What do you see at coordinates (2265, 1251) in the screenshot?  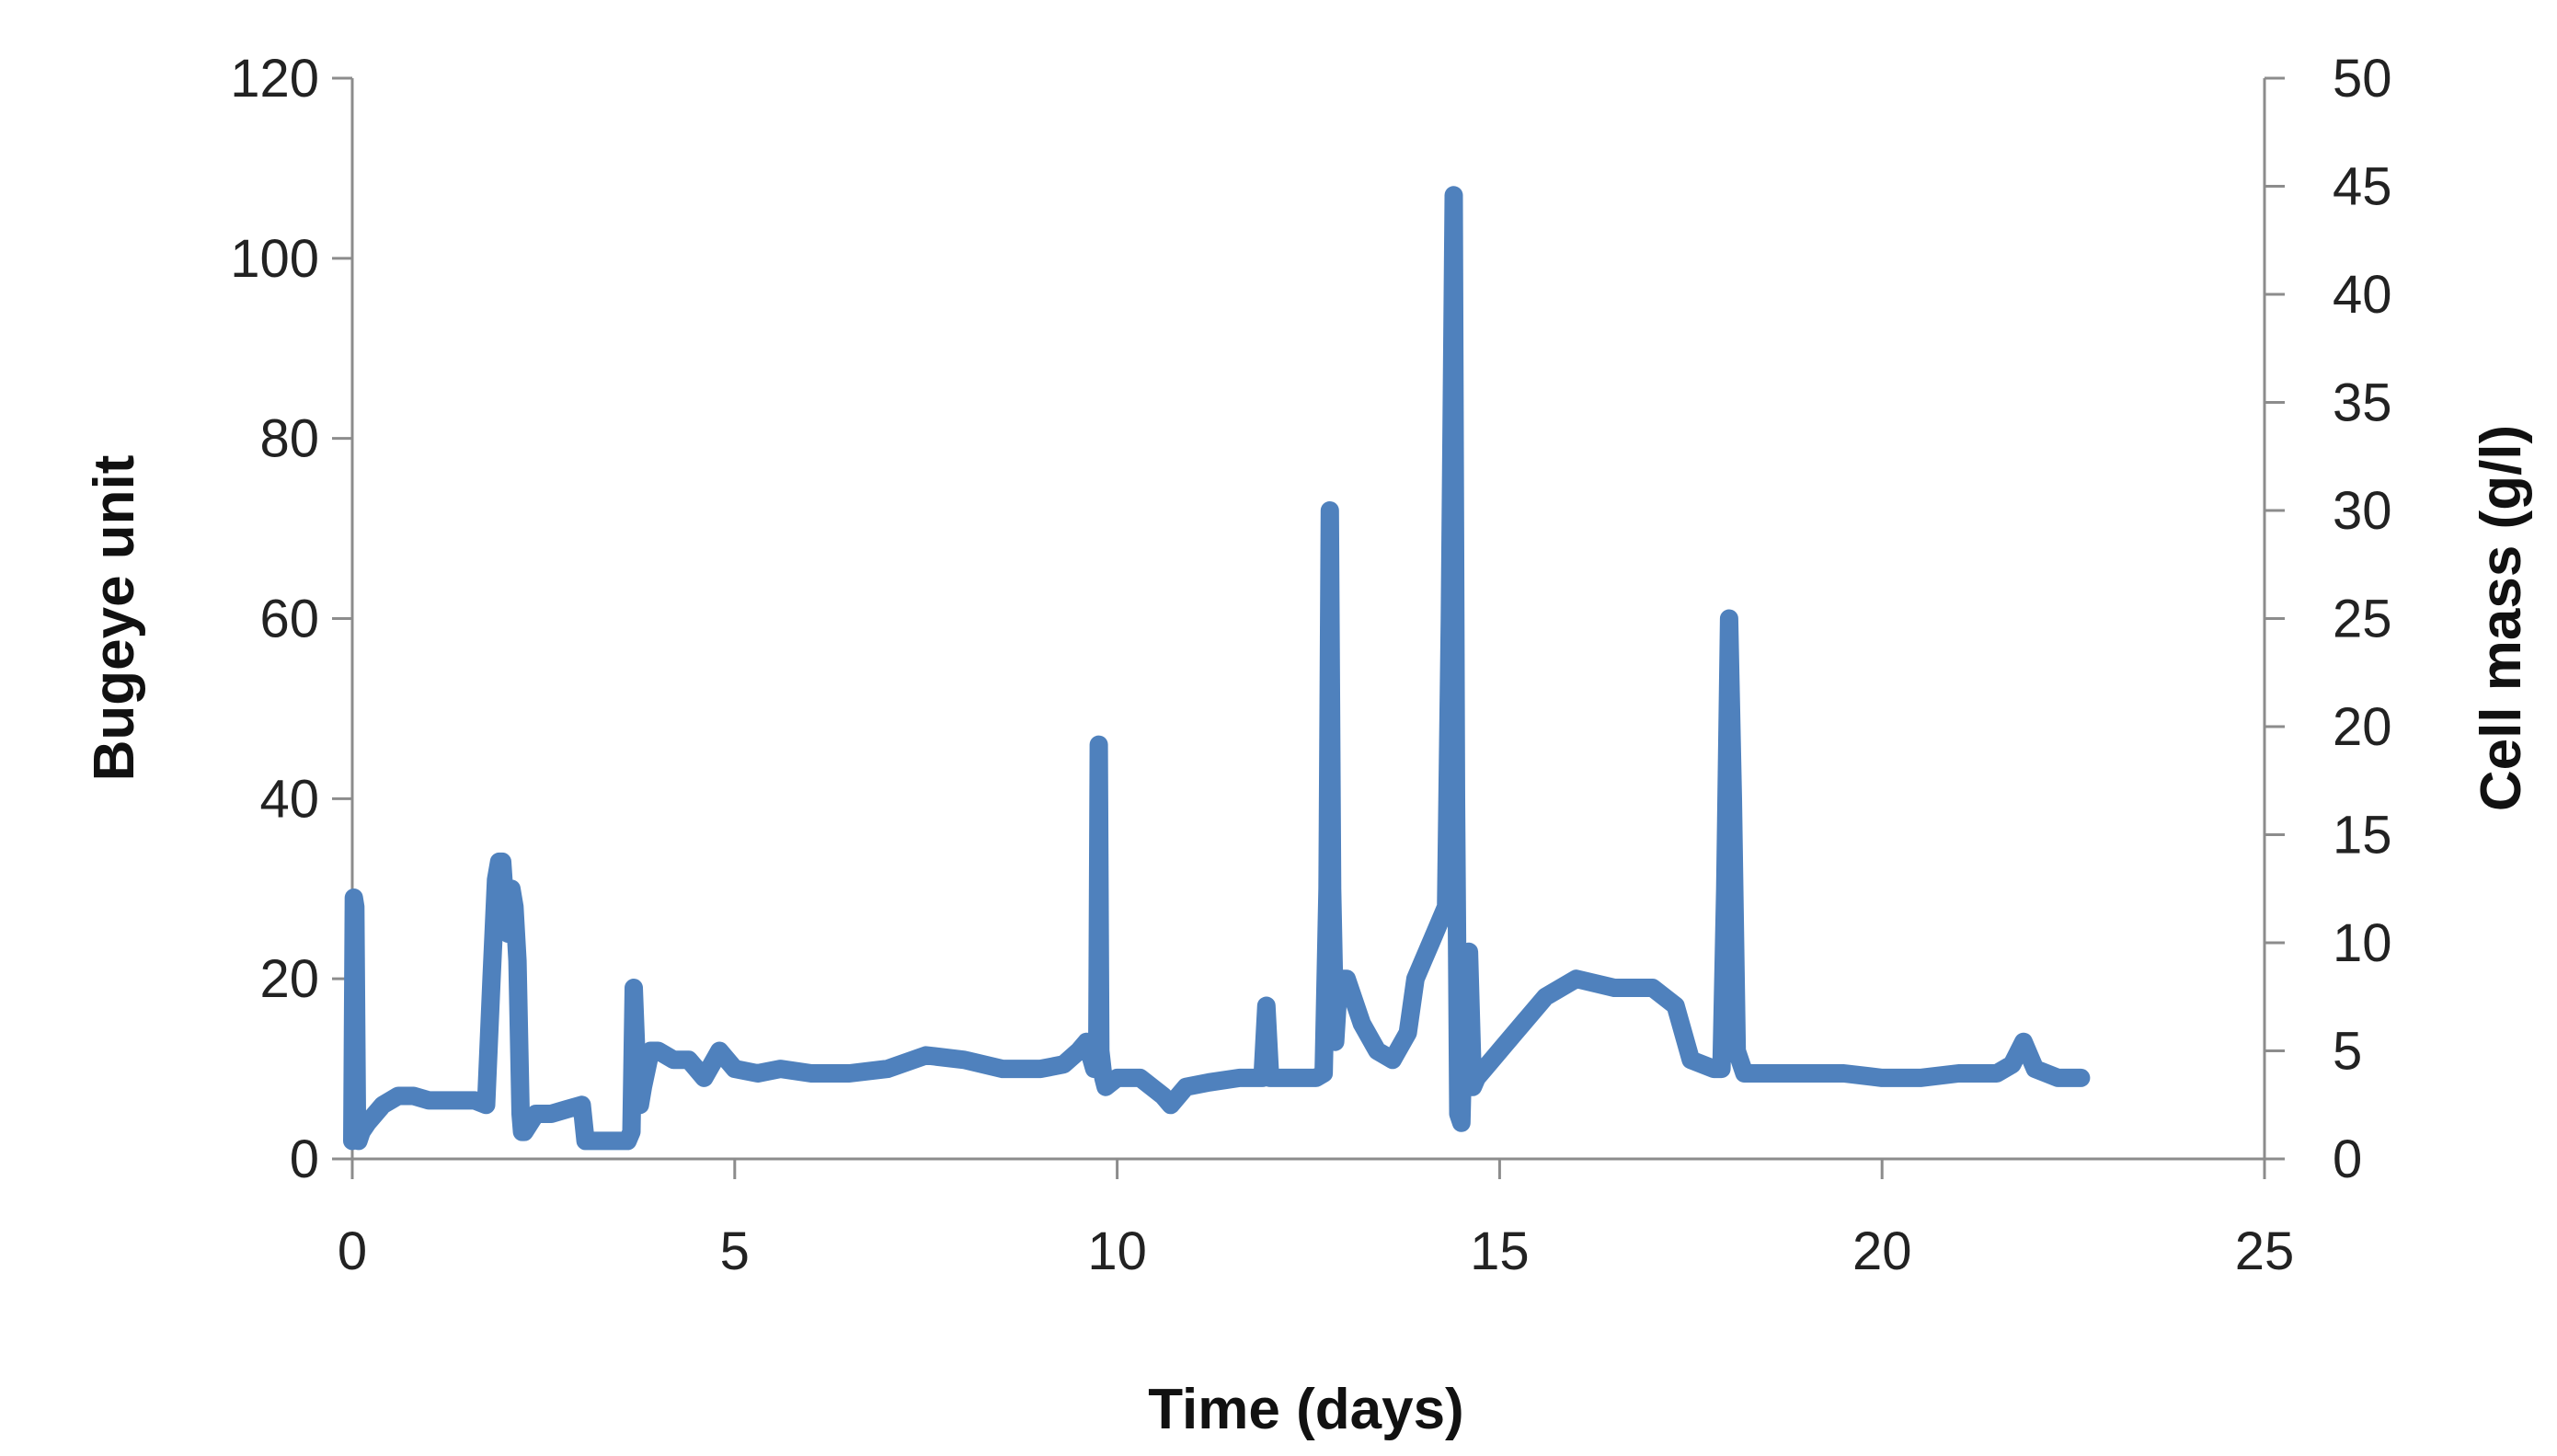 I see `x-tick-label: 25` at bounding box center [2265, 1251].